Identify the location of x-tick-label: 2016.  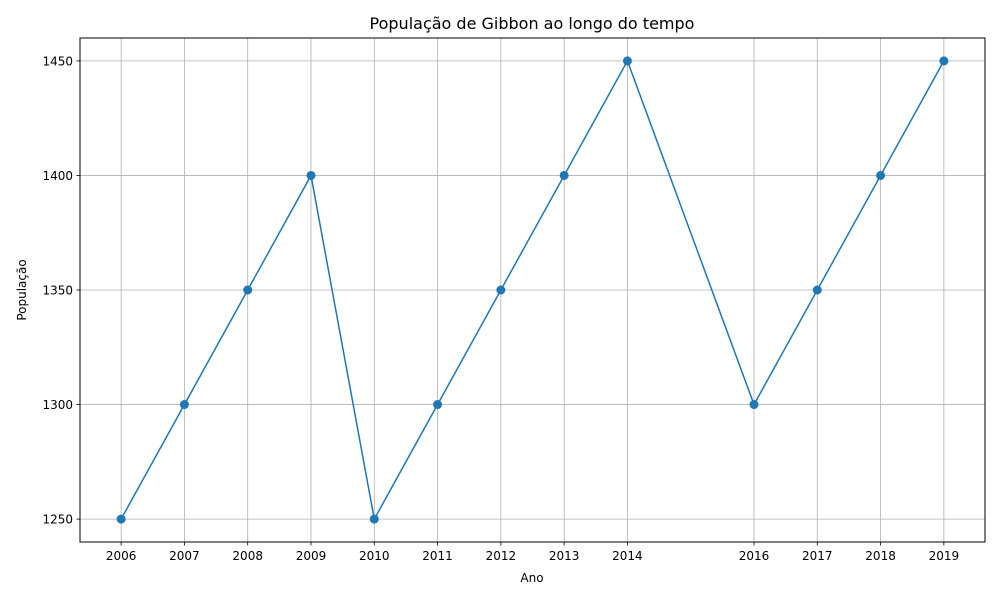
(754, 556).